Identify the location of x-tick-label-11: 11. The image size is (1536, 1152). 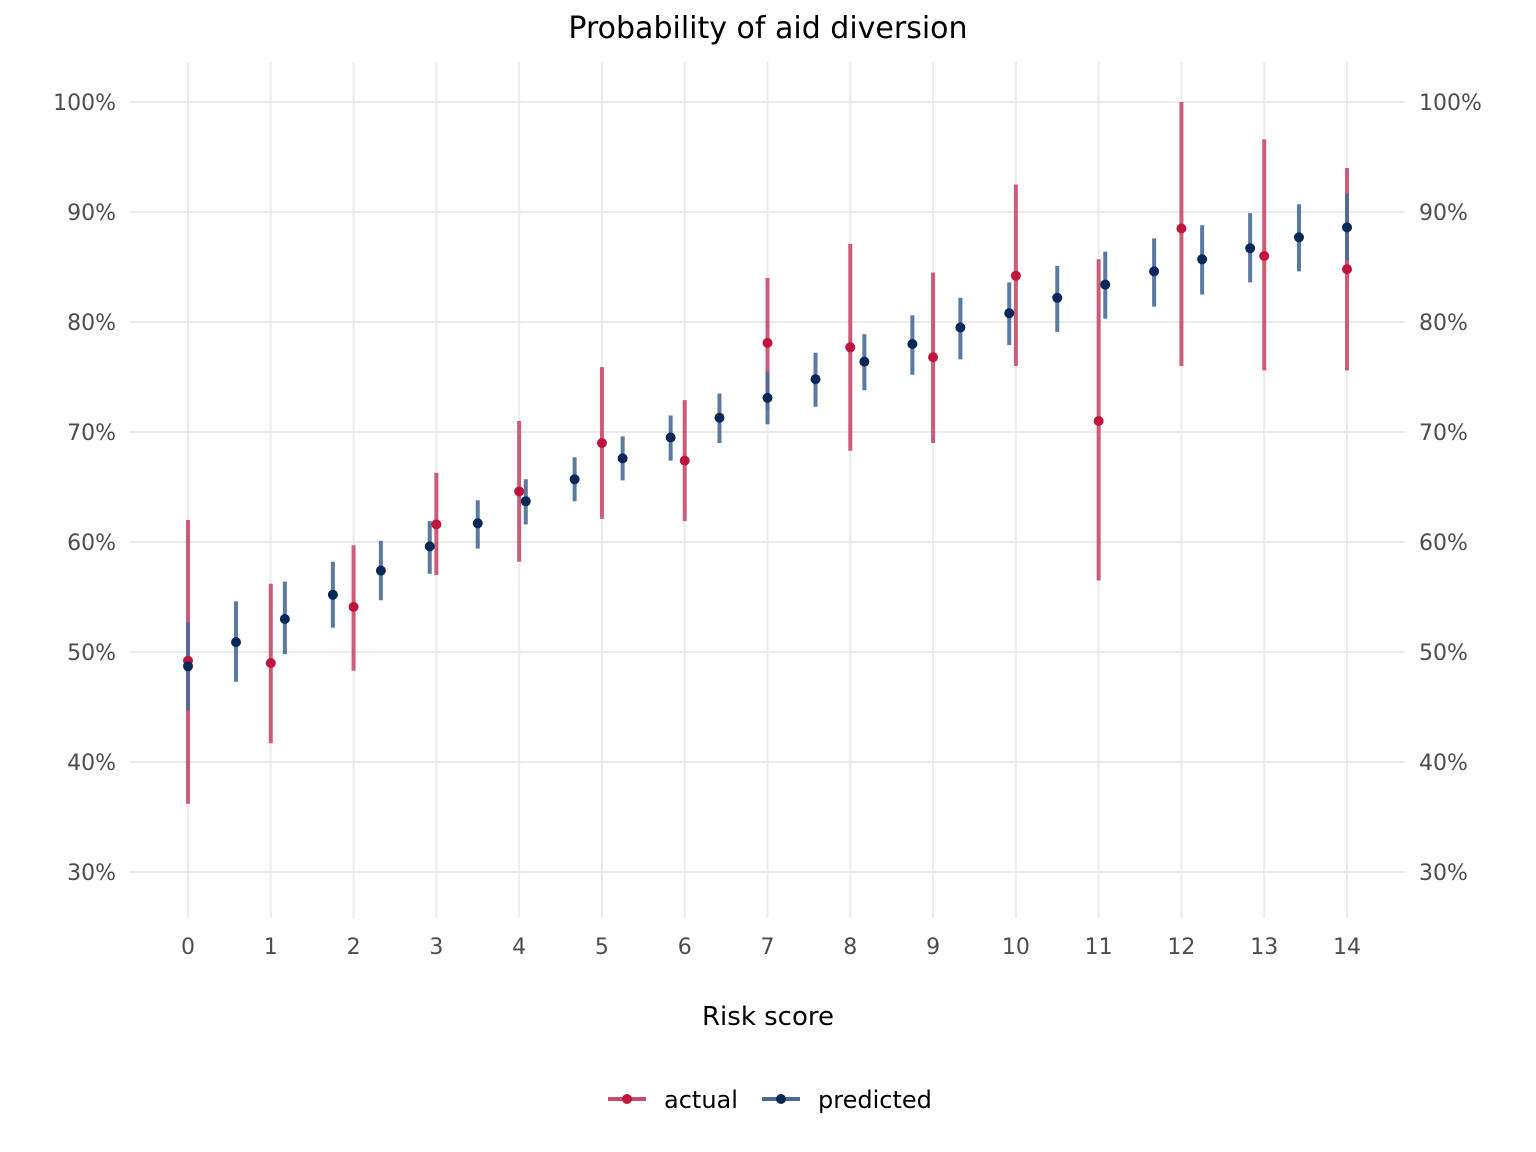
(1099, 947).